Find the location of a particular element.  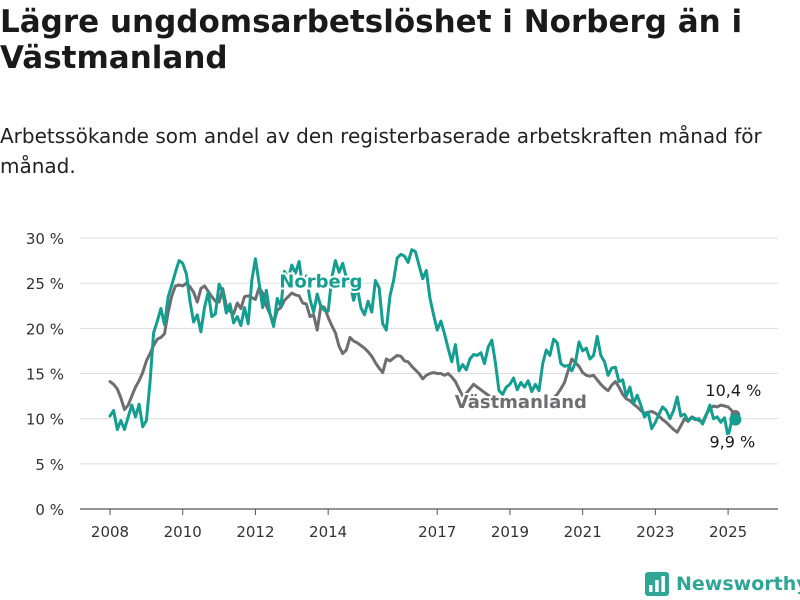

y-tick-label: 0 % is located at coordinates (49, 510).